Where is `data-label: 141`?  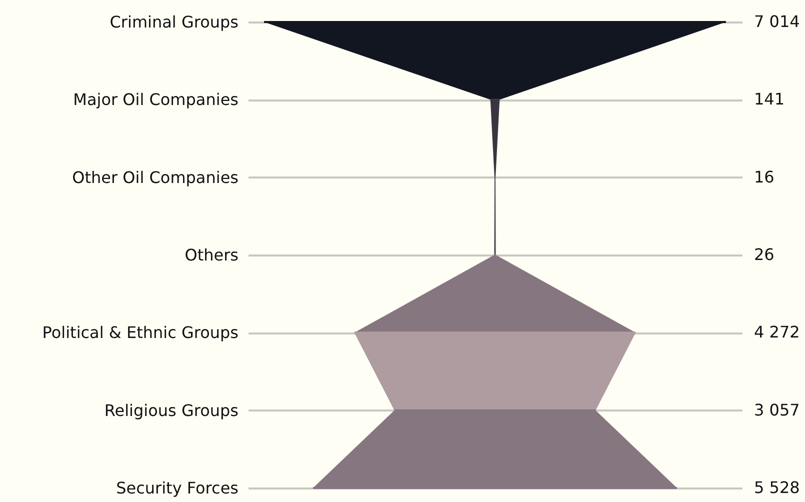
data-label: 141 is located at coordinates (769, 99).